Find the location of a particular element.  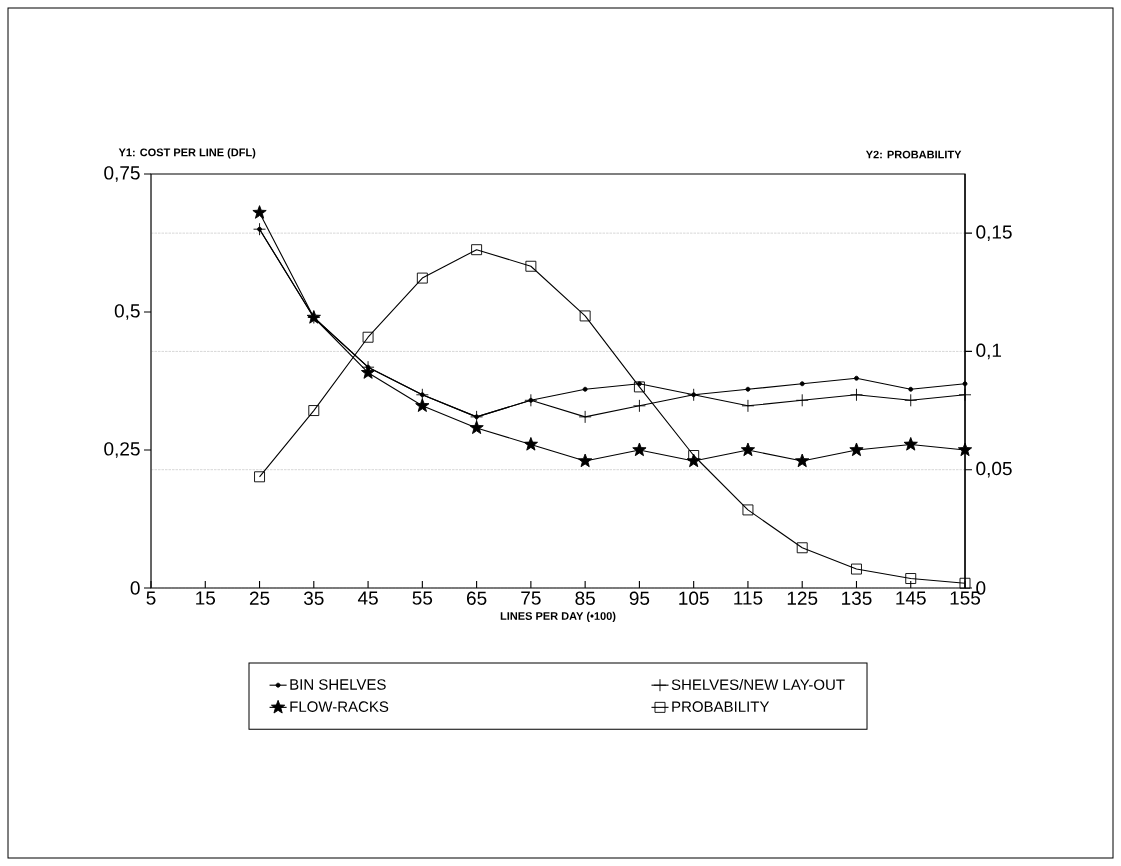

legend-label: BIN SHELVES is located at coordinates (338, 684).